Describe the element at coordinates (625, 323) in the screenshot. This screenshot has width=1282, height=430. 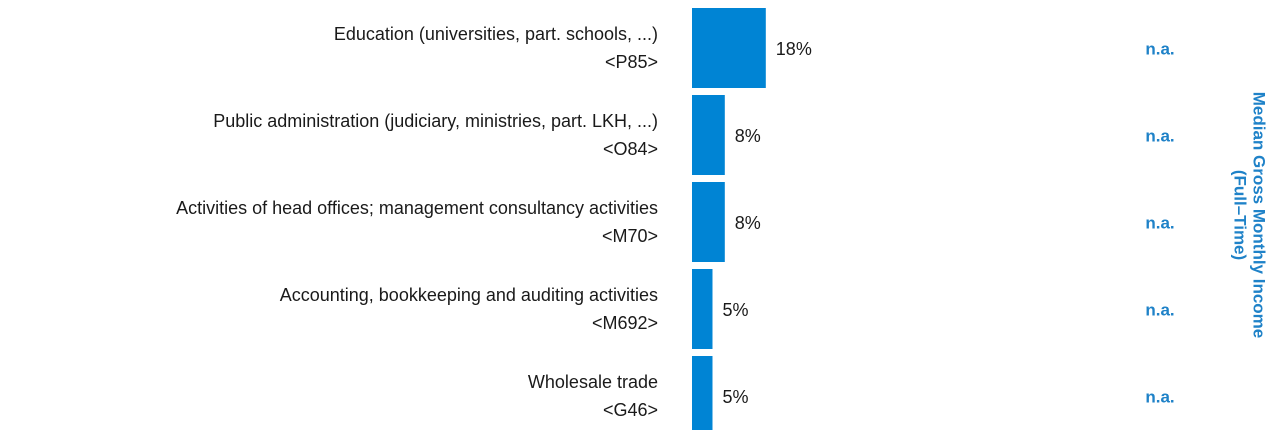
I see `category-code: <M692>` at that location.